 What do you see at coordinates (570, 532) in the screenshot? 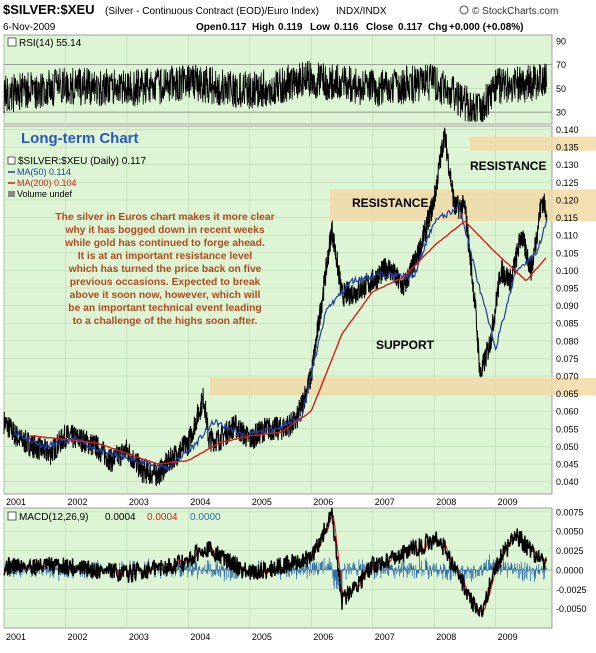
I see `macd-tick-label: 0.0050` at bounding box center [570, 532].